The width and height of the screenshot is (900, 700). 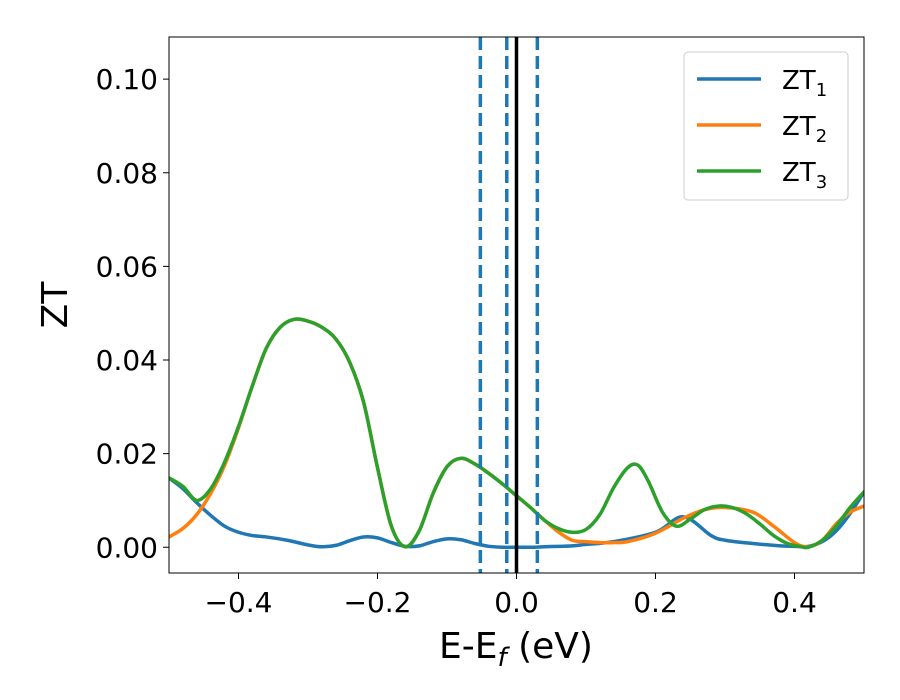 What do you see at coordinates (468, 646) in the screenshot?
I see `x-axis-title-main: E-E` at bounding box center [468, 646].